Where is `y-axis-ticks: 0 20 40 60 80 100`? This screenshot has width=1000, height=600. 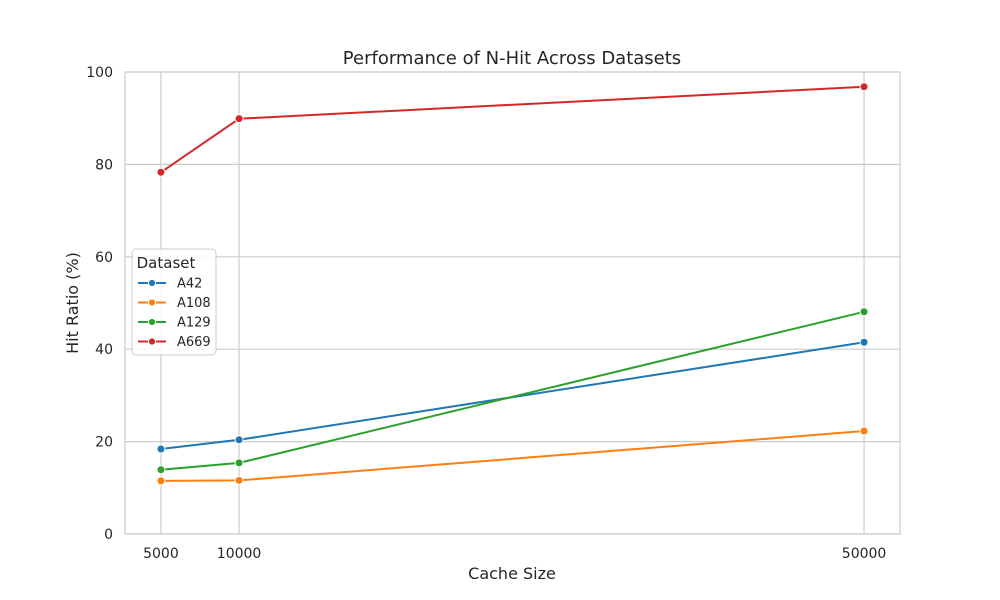 y-axis-ticks: 0 20 40 60 80 100 is located at coordinates (99, 304).